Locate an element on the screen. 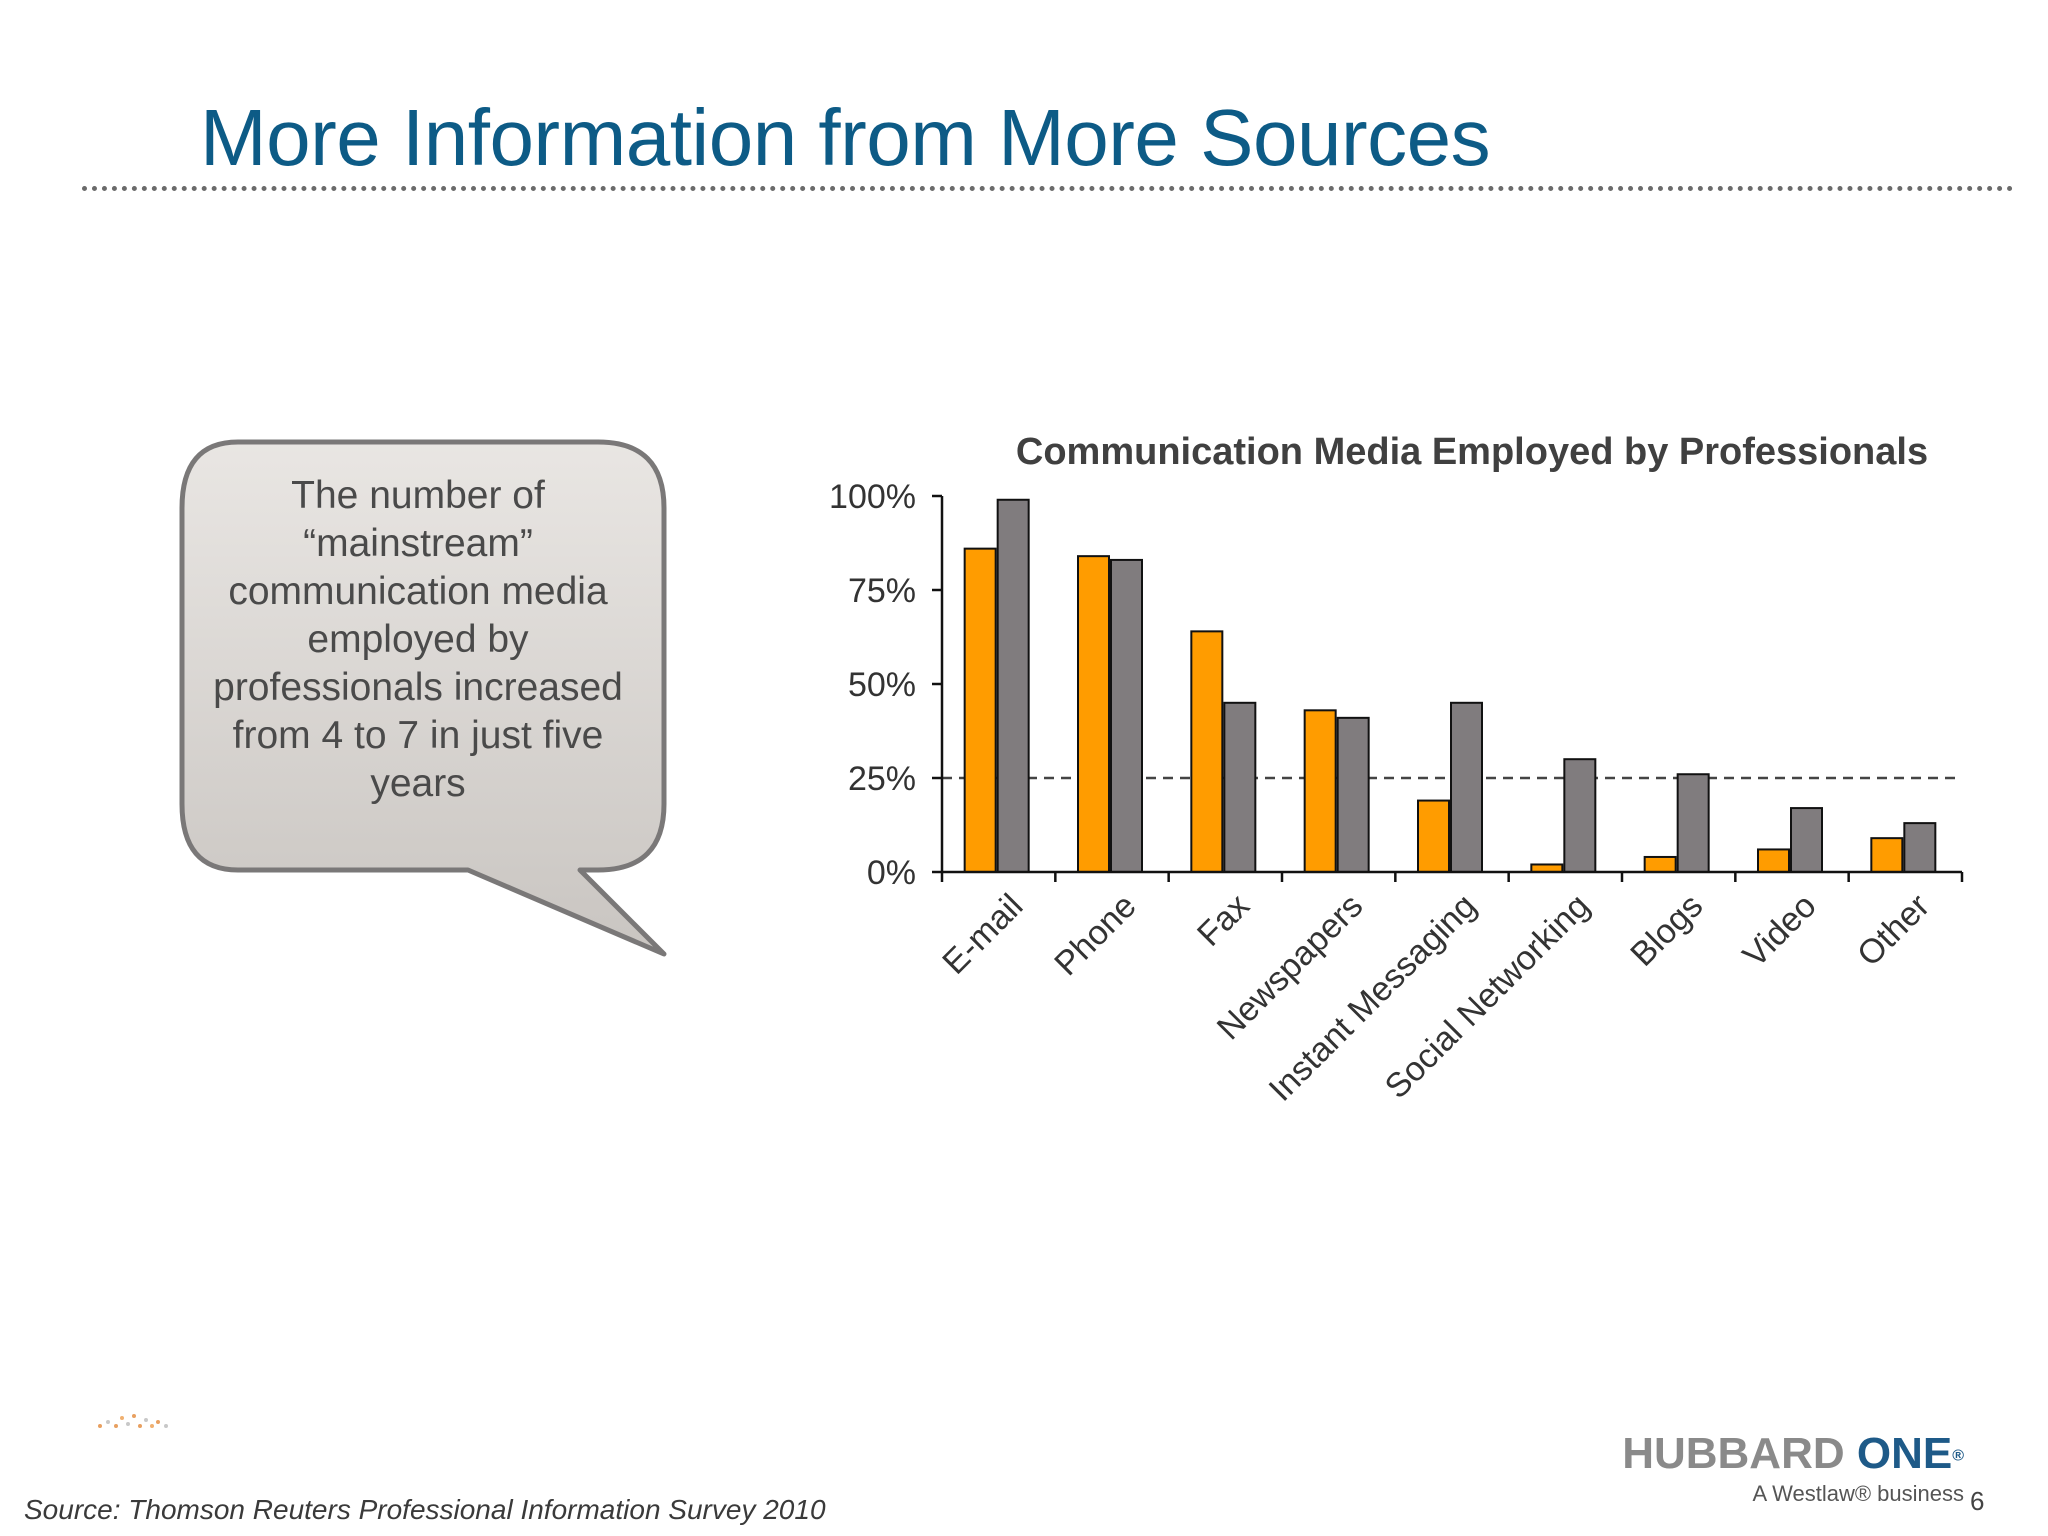 Image resolution: width=2048 pixels, height=1536 pixels. y-tick-label-100: 100% is located at coordinates (872, 497).